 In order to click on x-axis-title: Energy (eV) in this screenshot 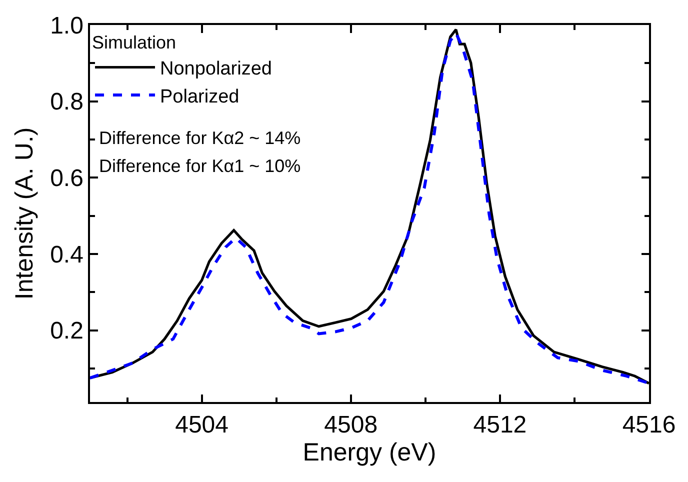, I will do `click(369, 452)`.